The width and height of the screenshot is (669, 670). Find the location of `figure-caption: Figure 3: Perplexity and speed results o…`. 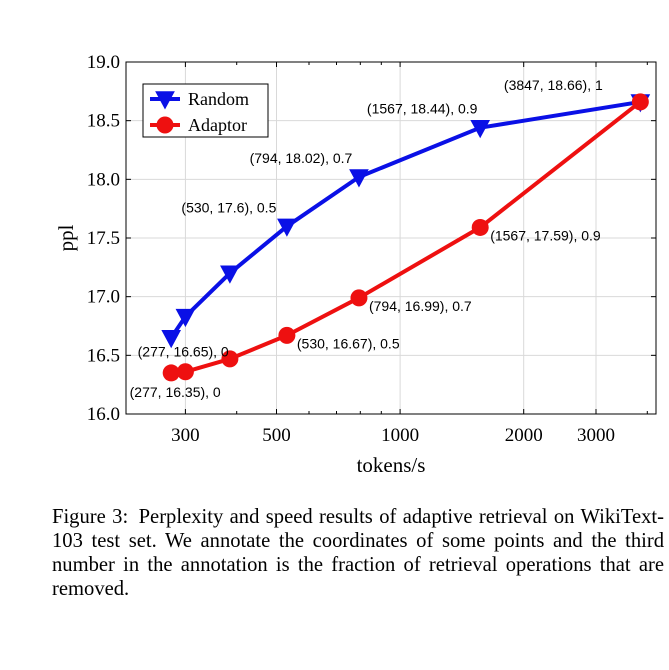

figure-caption: Figure 3: Perplexity and speed results o… is located at coordinates (358, 553).